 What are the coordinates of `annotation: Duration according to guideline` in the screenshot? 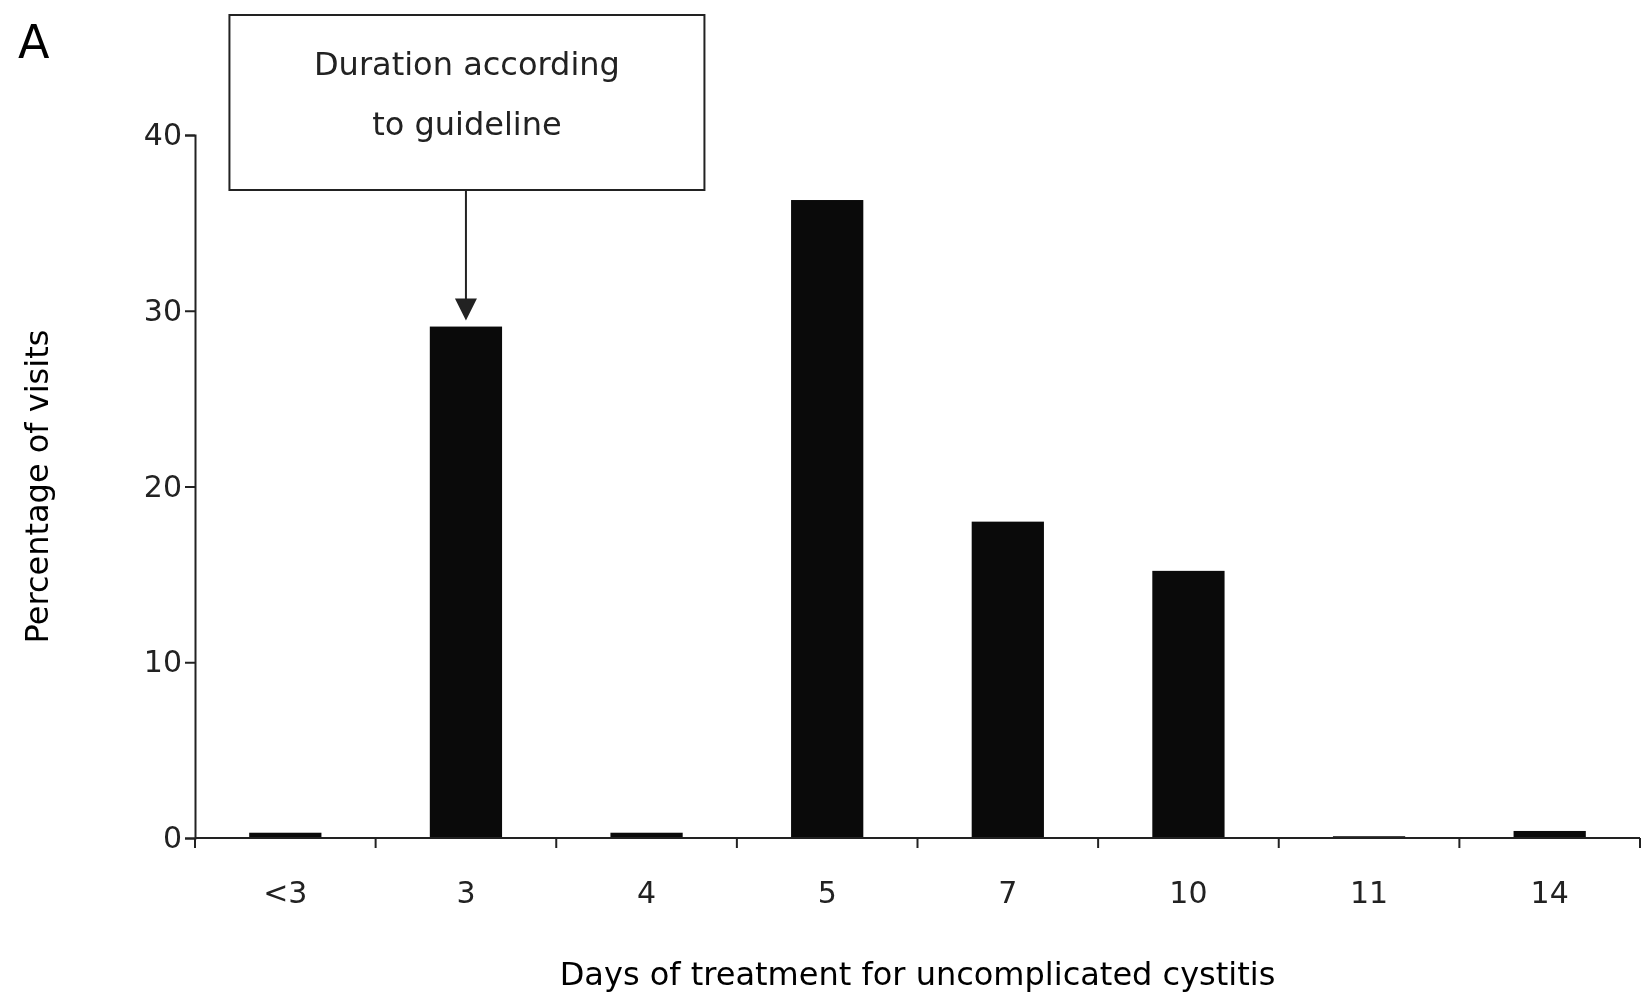 It's located at (466, 94).